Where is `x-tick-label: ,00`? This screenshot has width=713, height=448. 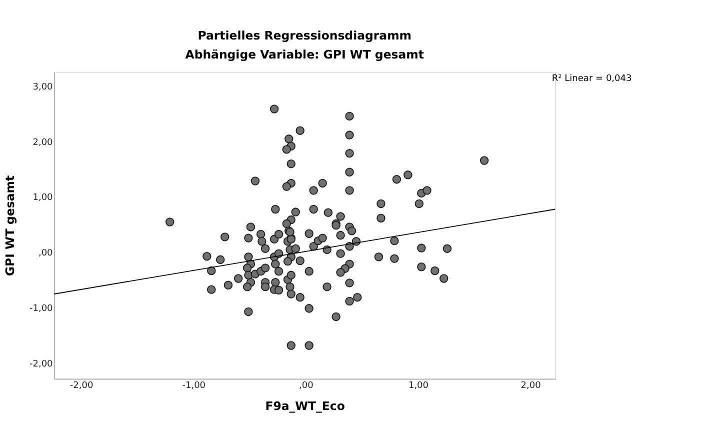 x-tick-label: ,00 is located at coordinates (306, 386).